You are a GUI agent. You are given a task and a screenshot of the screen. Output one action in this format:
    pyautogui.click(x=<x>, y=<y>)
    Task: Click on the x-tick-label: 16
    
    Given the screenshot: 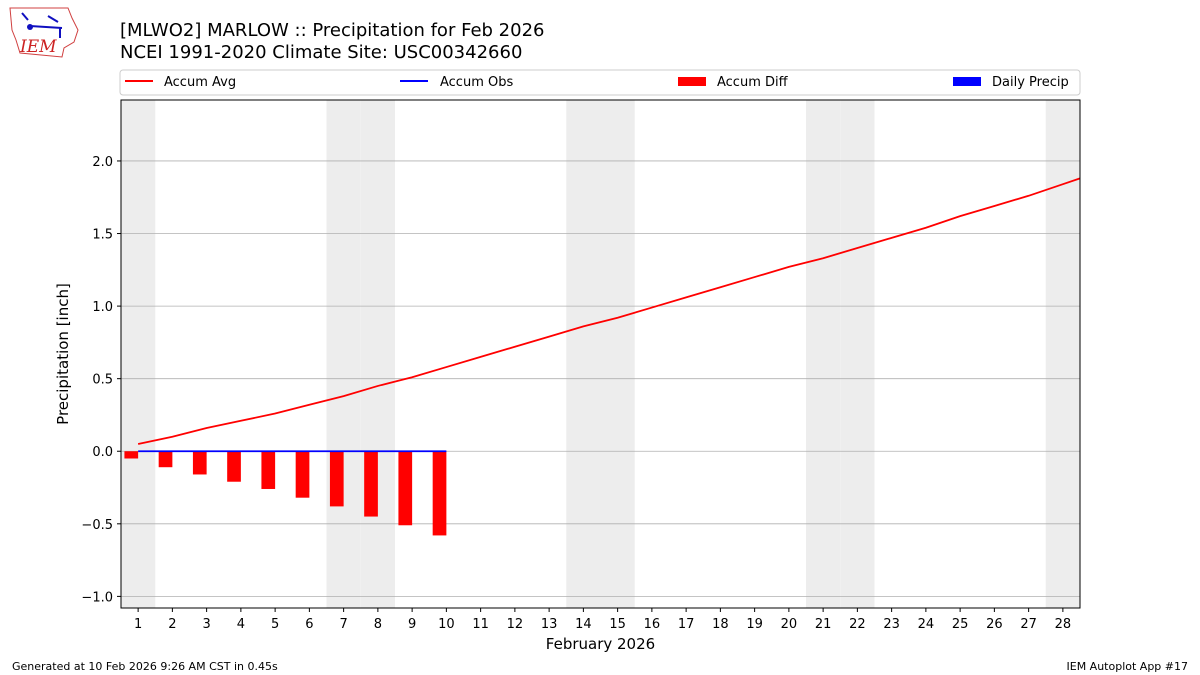 What is the action you would take?
    pyautogui.click(x=652, y=624)
    